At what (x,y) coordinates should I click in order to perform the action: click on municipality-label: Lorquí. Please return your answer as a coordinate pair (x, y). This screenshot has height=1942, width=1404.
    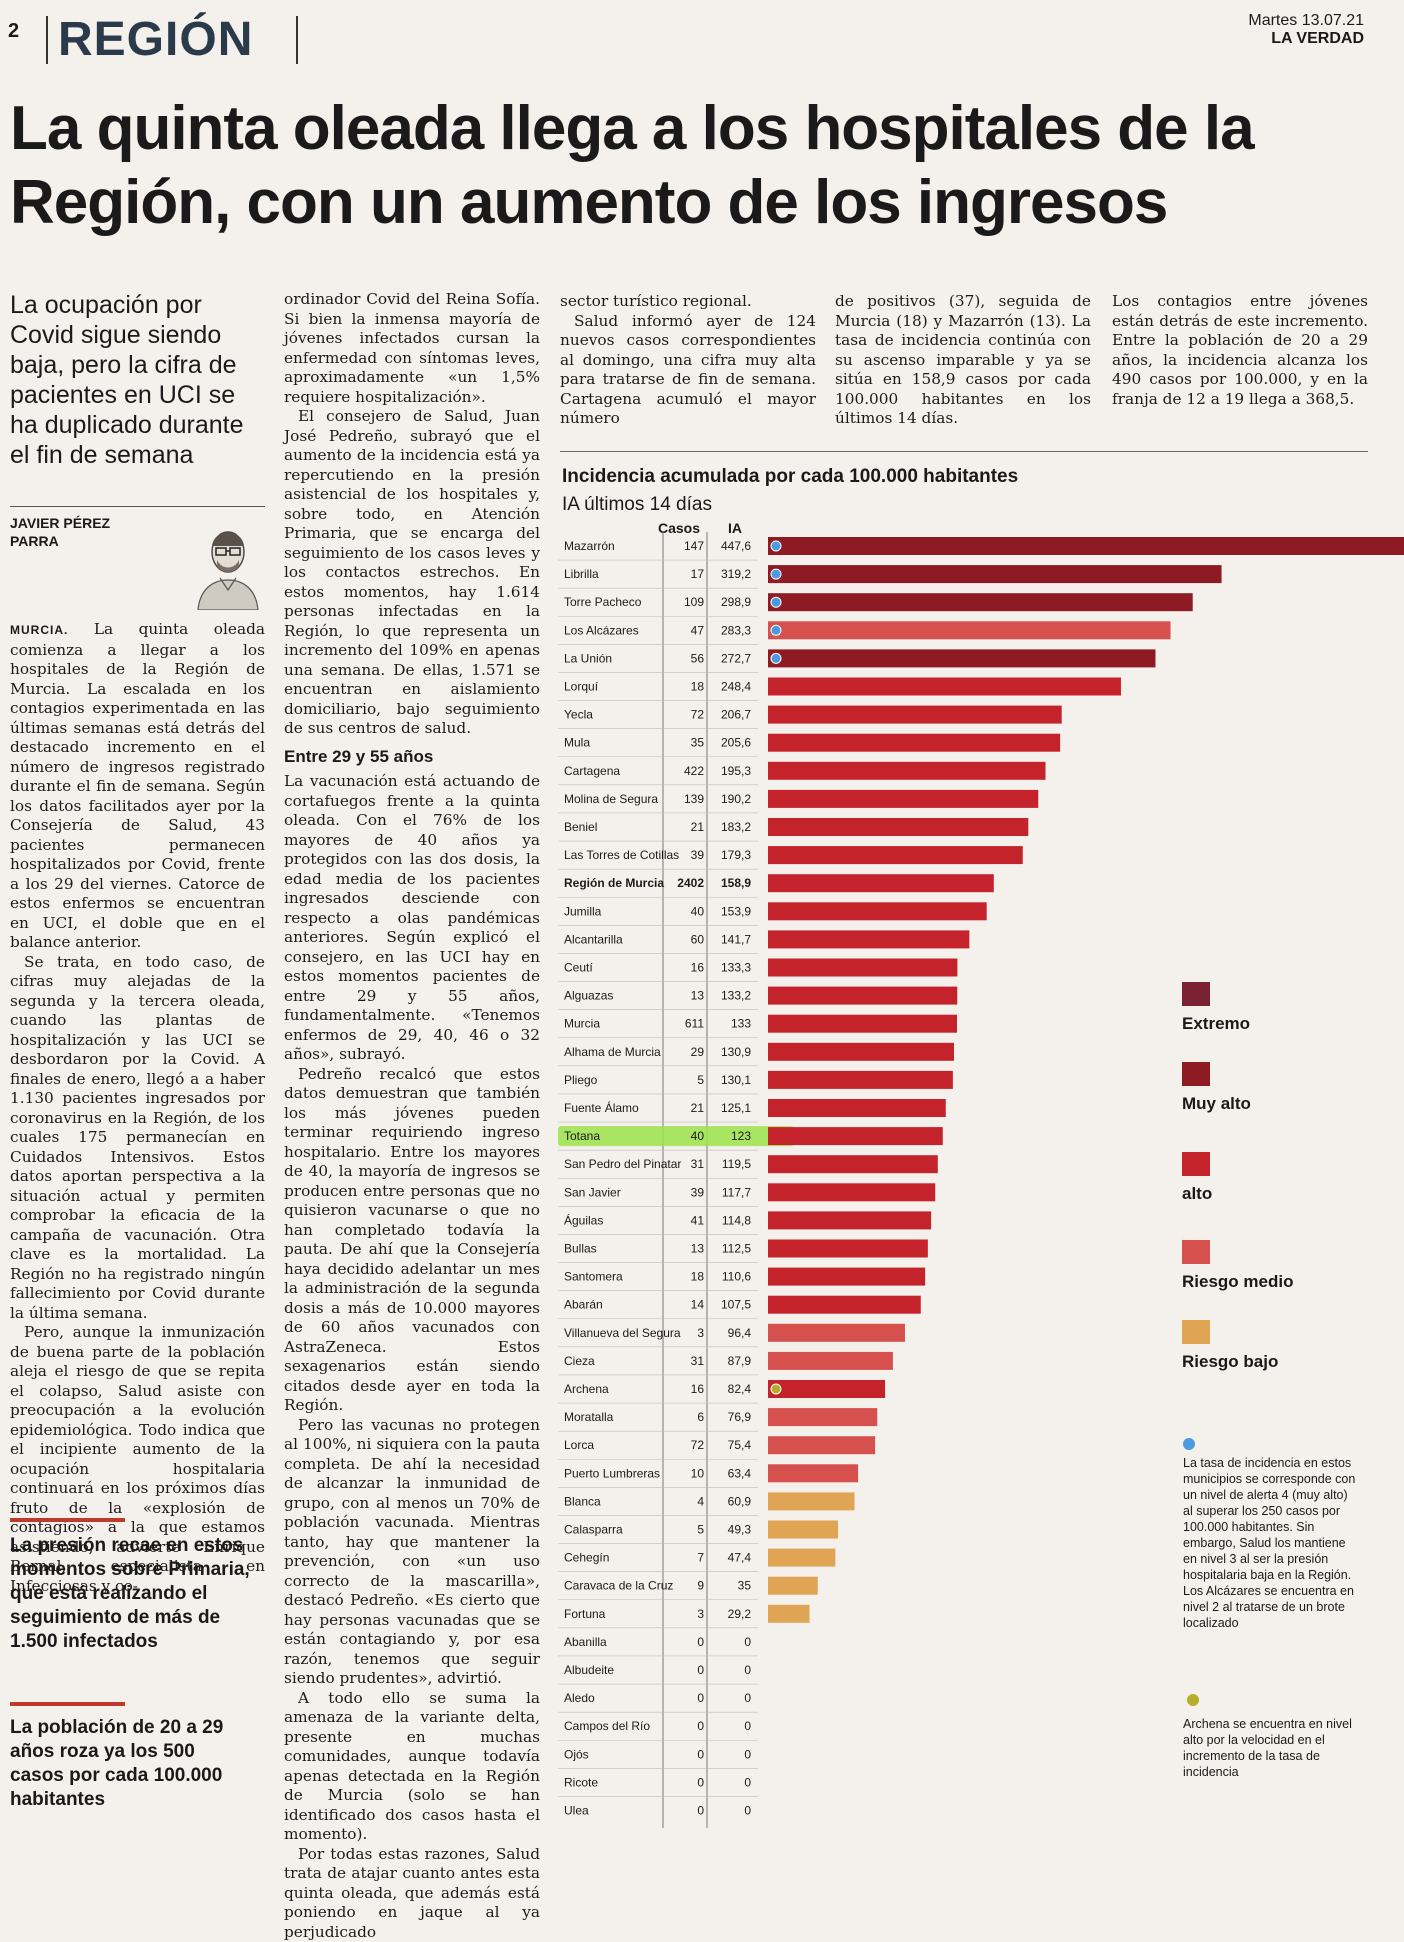
    Looking at the image, I should click on (581, 687).